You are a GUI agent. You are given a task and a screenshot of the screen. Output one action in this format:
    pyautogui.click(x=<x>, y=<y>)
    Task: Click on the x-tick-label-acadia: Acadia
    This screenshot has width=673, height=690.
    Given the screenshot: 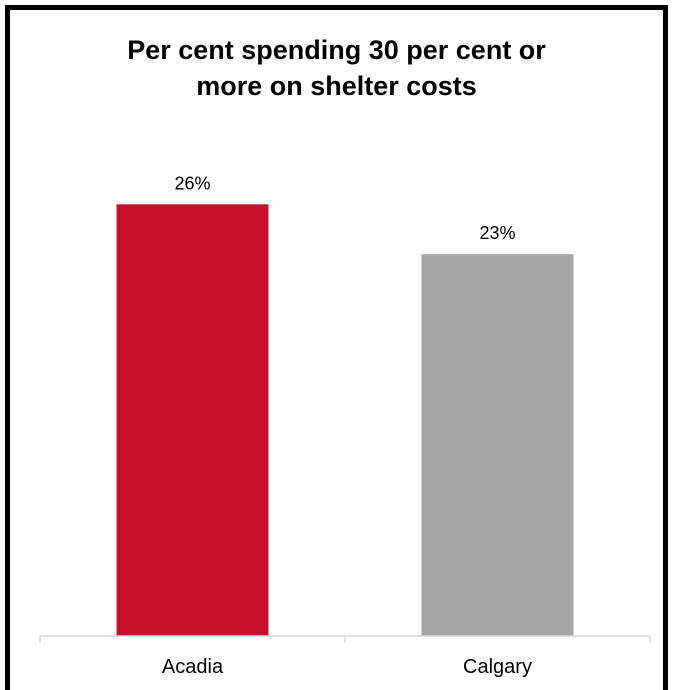 What is the action you would take?
    pyautogui.click(x=193, y=667)
    